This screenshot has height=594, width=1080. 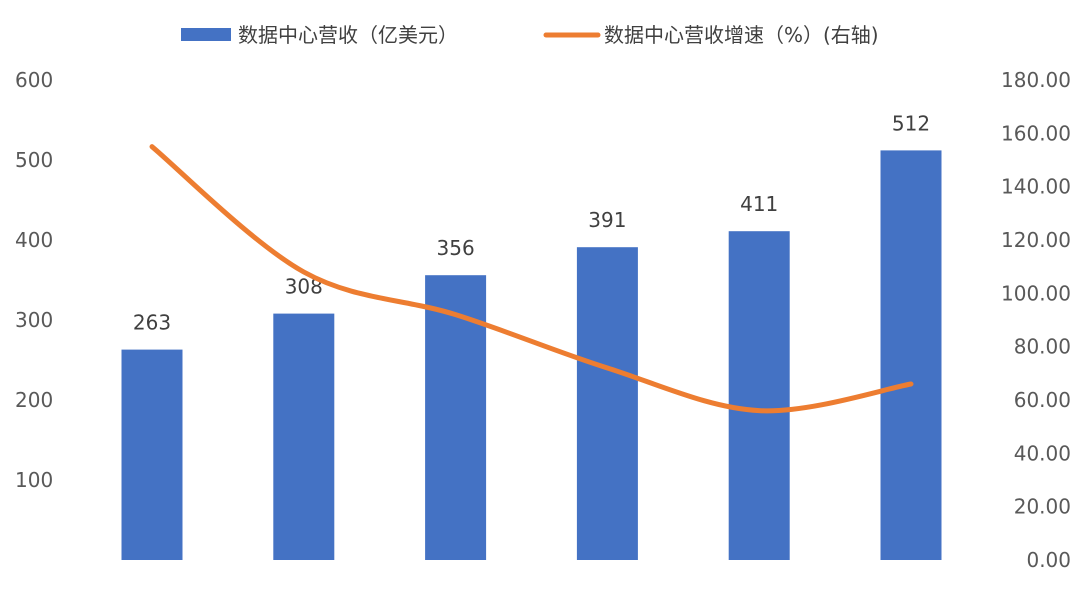 I want to click on right-tick-label: 100.00, so click(x=1036, y=293).